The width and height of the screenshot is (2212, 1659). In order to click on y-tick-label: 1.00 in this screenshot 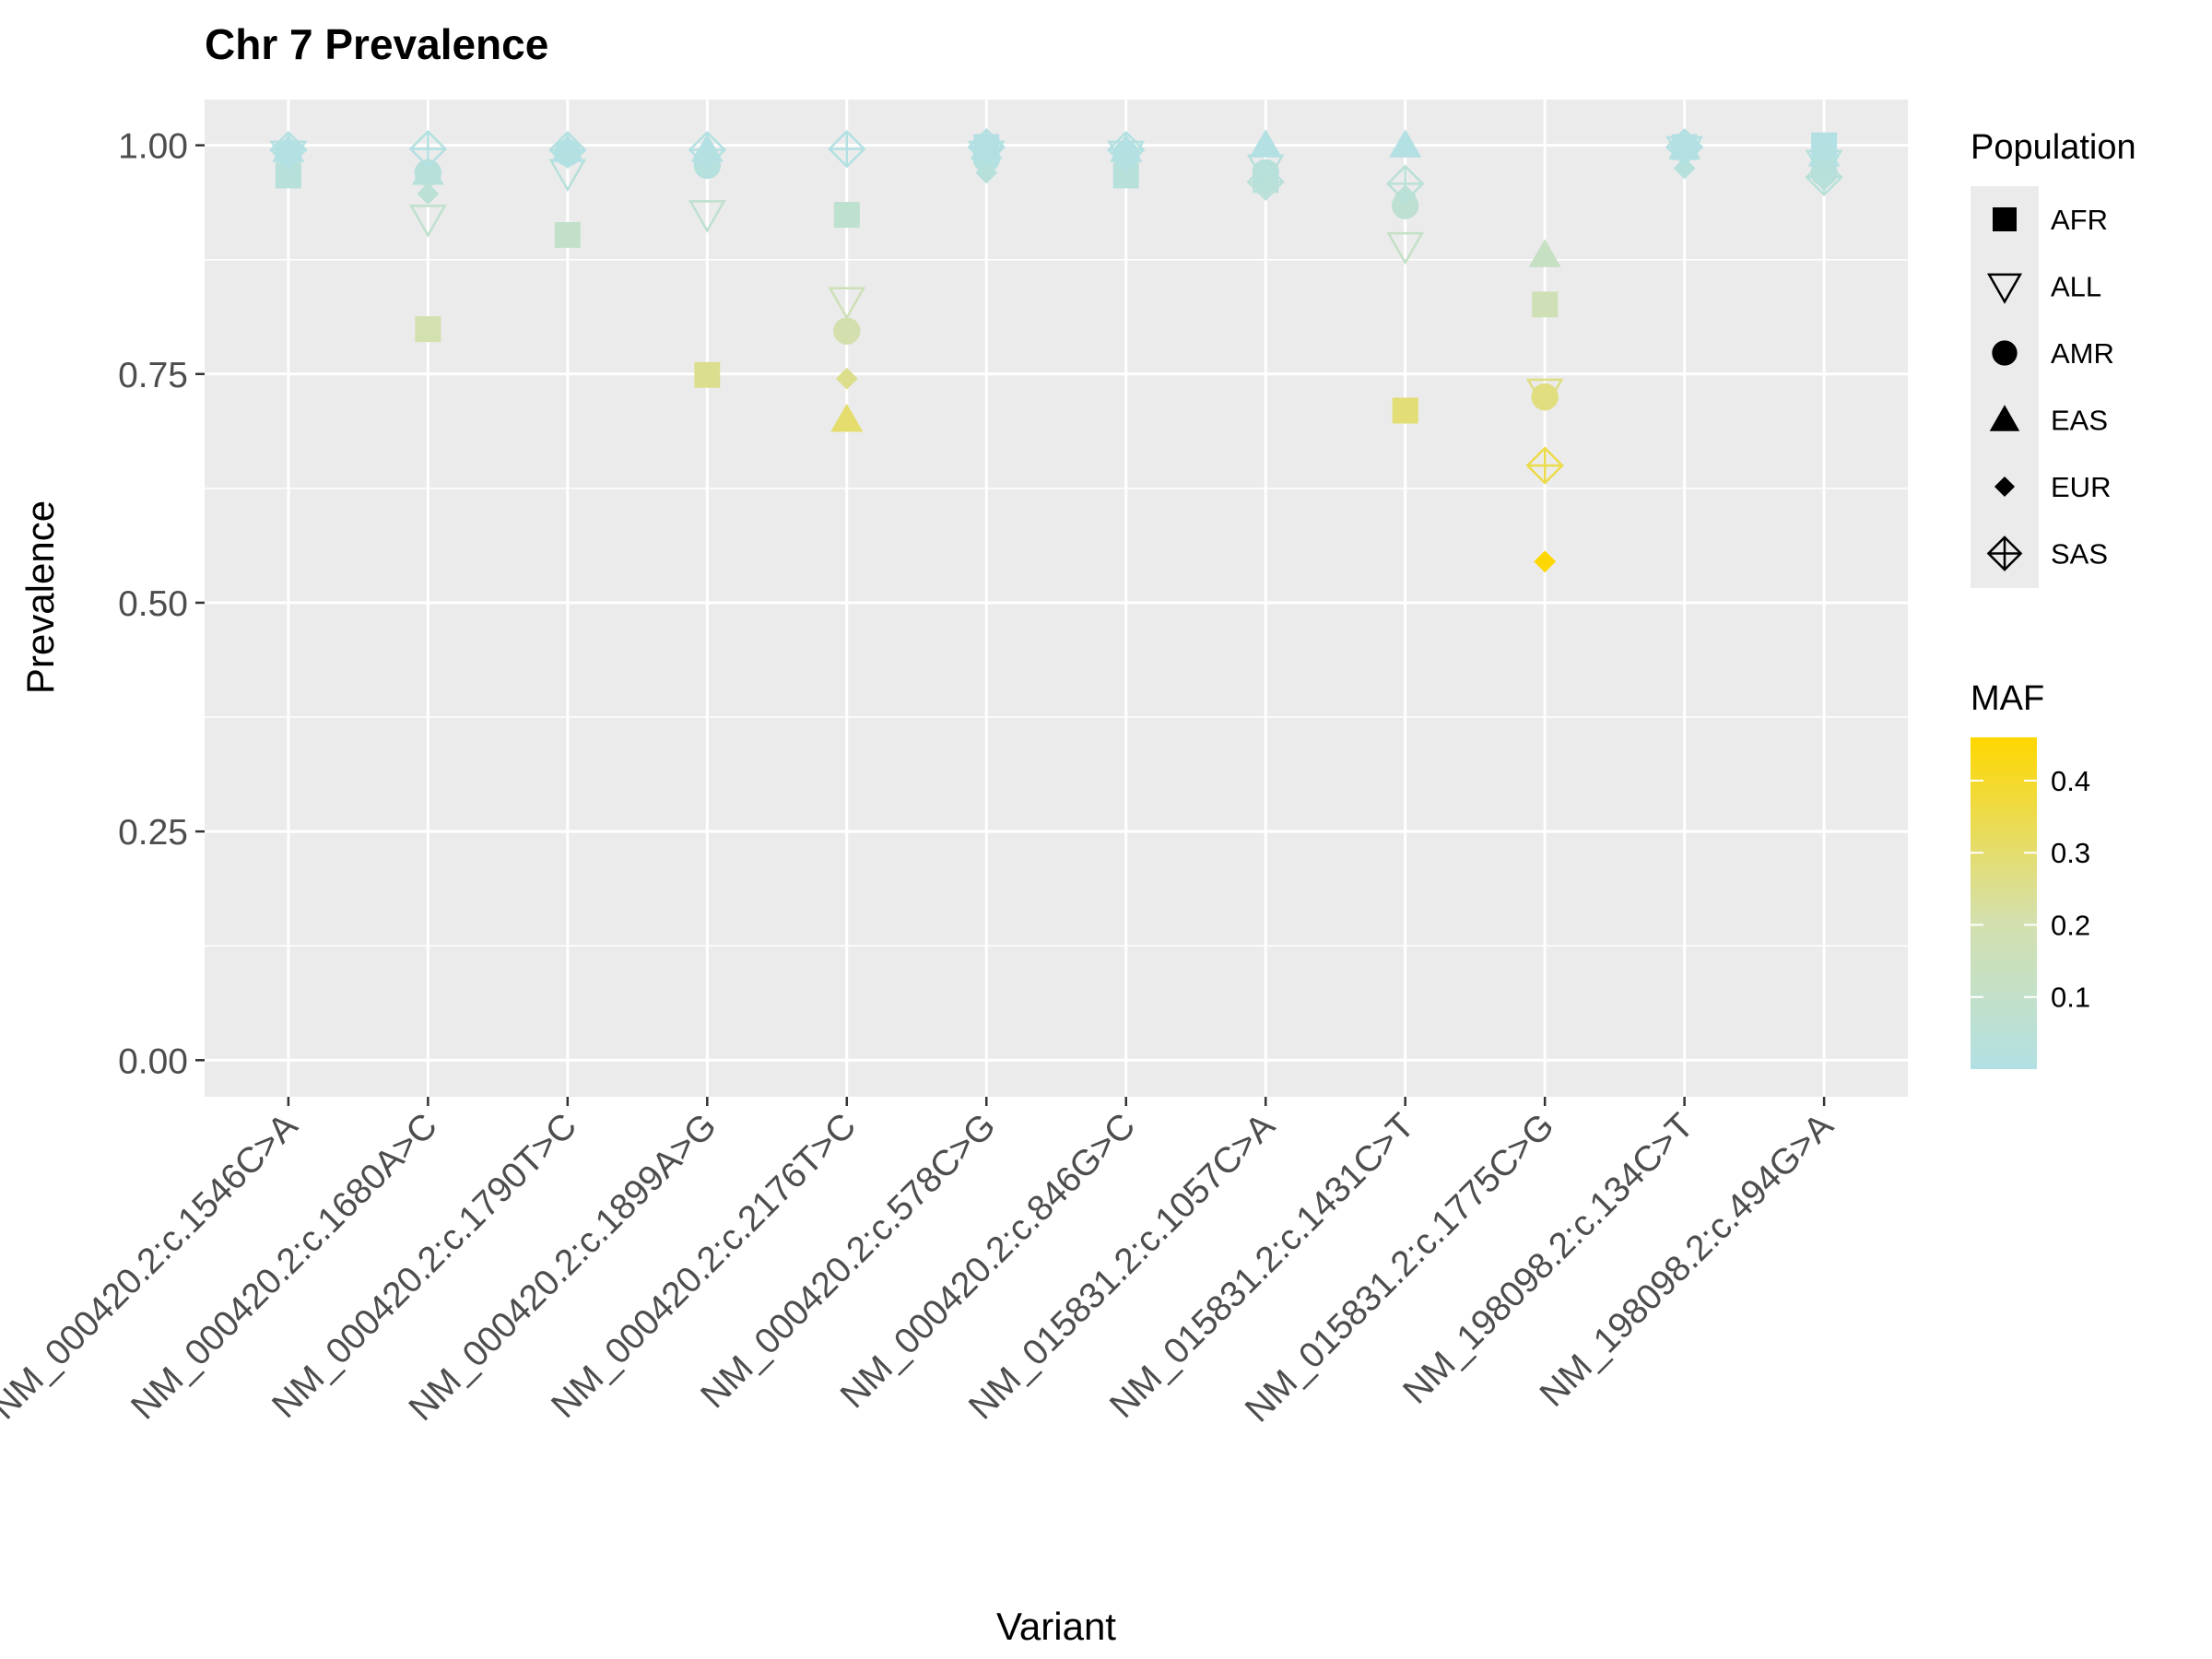, I will do `click(153, 147)`.